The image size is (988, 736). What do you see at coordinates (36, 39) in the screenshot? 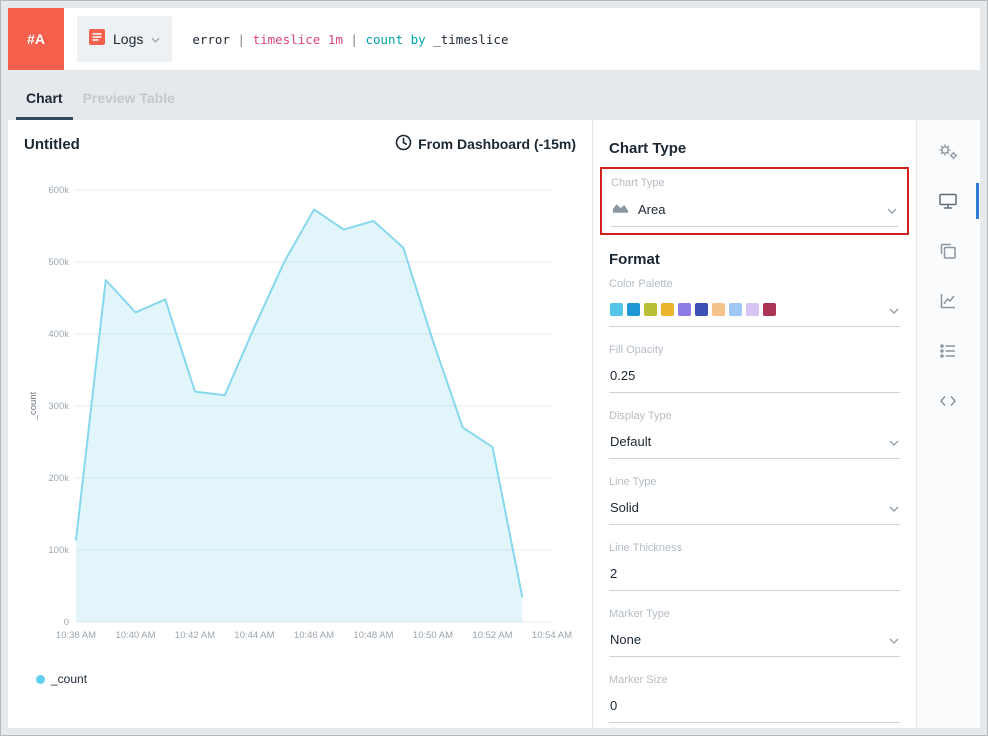
I see `panel-badge: #A` at bounding box center [36, 39].